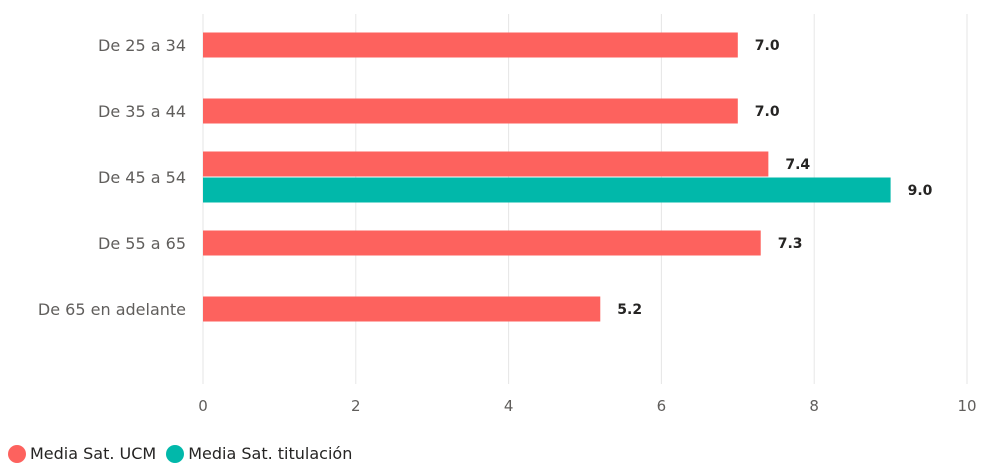 Image resolution: width=982 pixels, height=466 pixels. I want to click on category-label: De 55 a 65, so click(142, 243).